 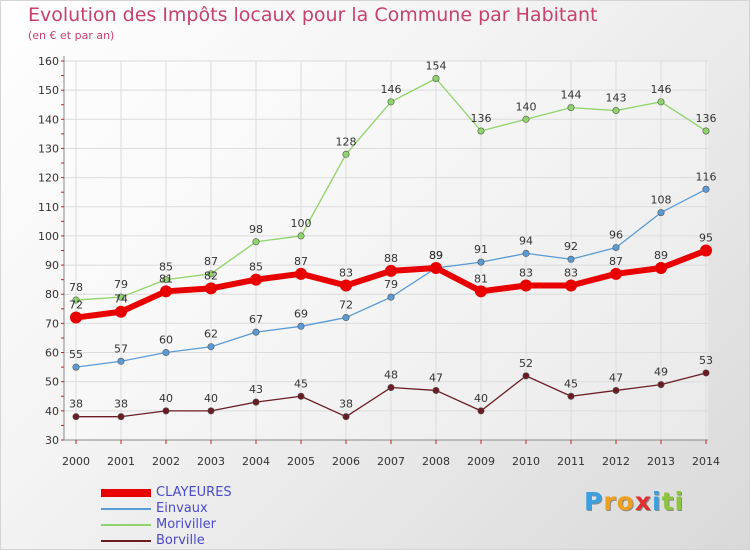 I want to click on data-label-moriviller: 143, so click(x=616, y=98).